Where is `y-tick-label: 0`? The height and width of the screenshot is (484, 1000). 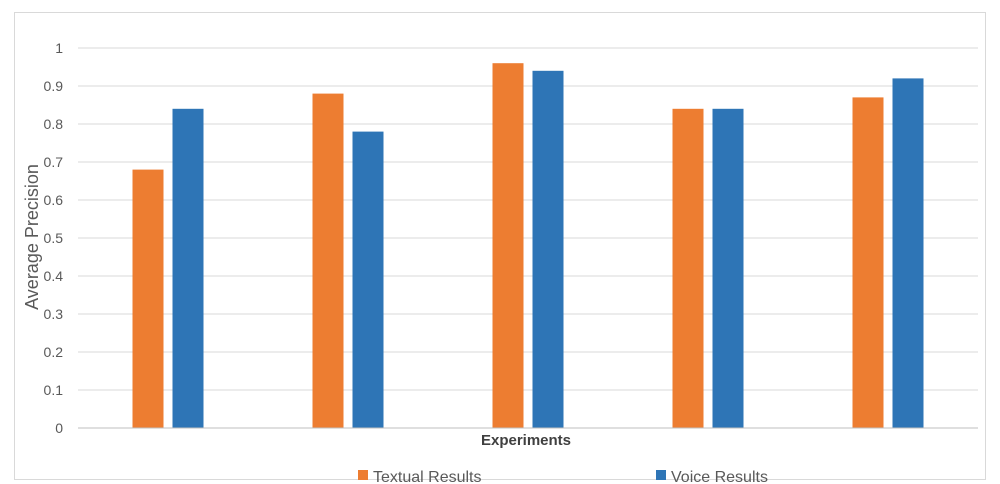 y-tick-label: 0 is located at coordinates (59, 428).